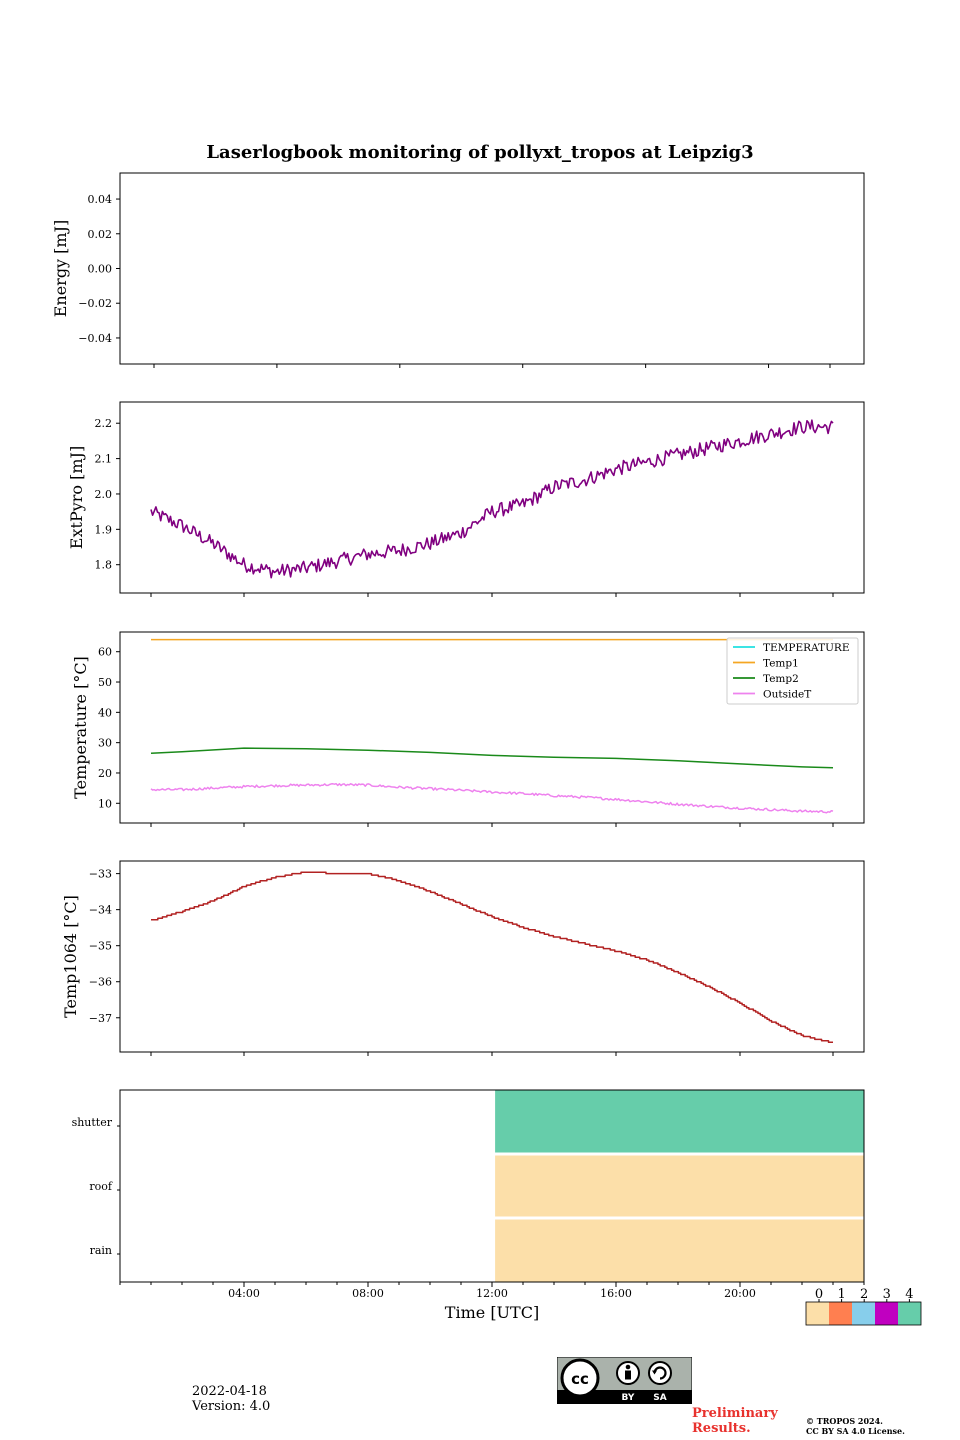  What do you see at coordinates (492, 1312) in the screenshot?
I see `x-axis-label: Time [UTC]` at bounding box center [492, 1312].